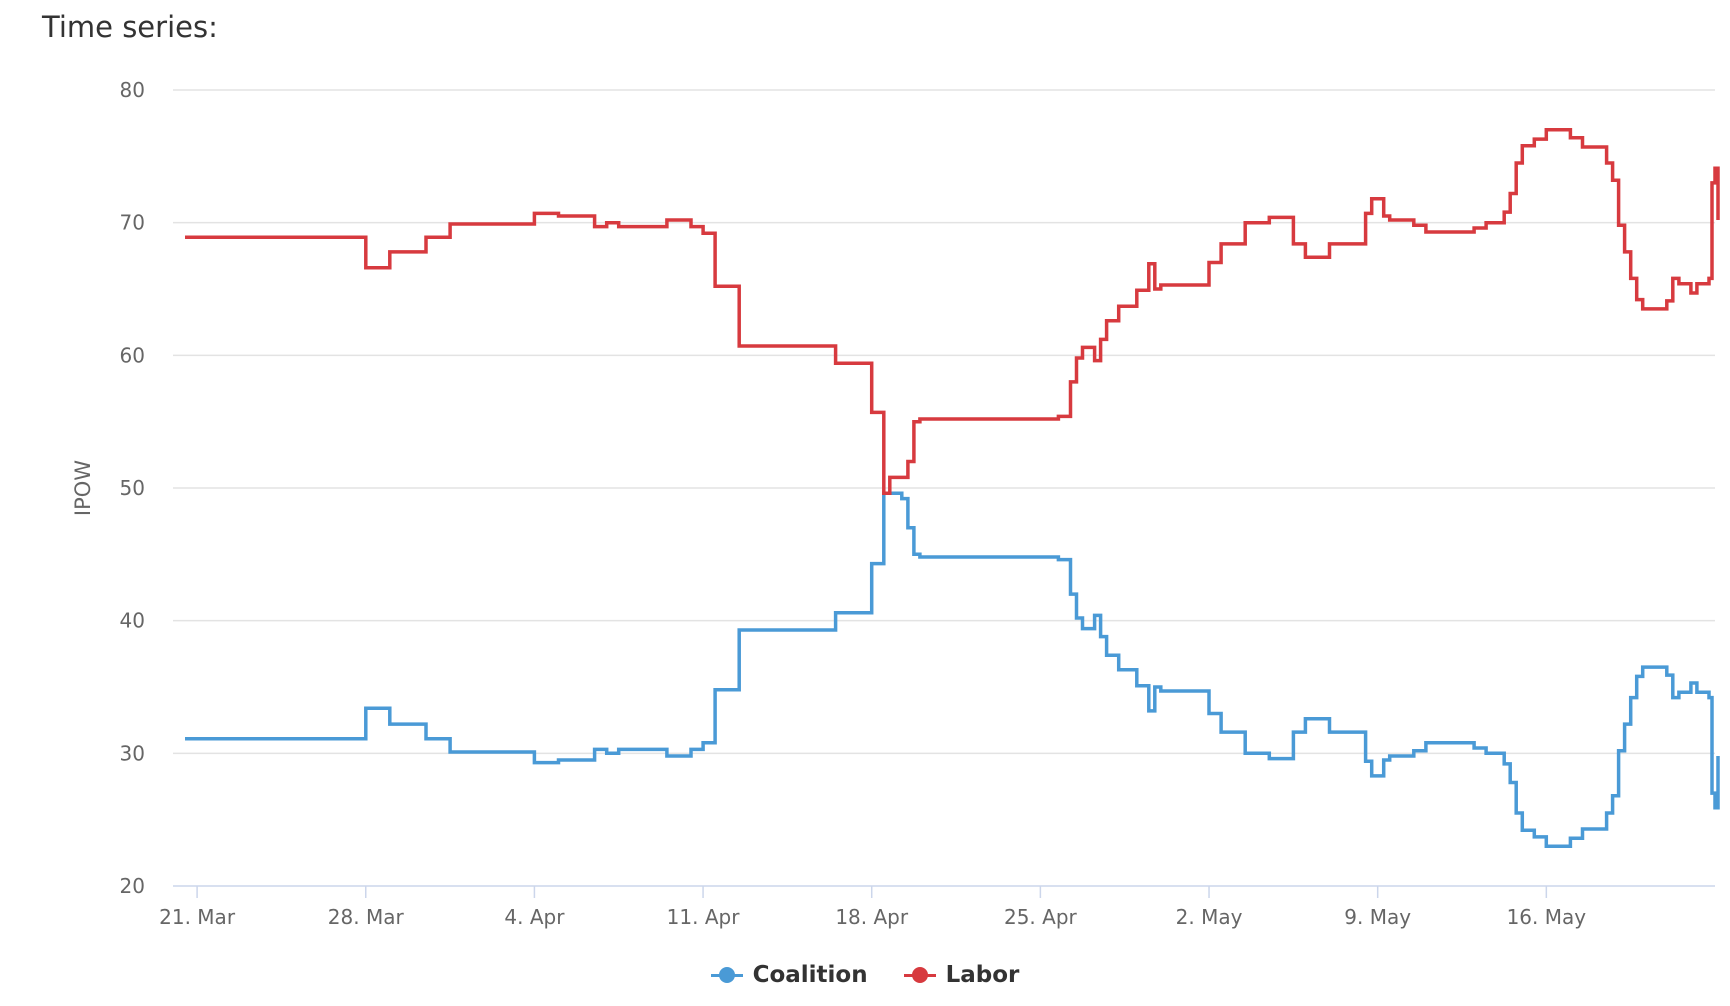  What do you see at coordinates (197, 917) in the screenshot?
I see `x-tick-label: 21. Mar` at bounding box center [197, 917].